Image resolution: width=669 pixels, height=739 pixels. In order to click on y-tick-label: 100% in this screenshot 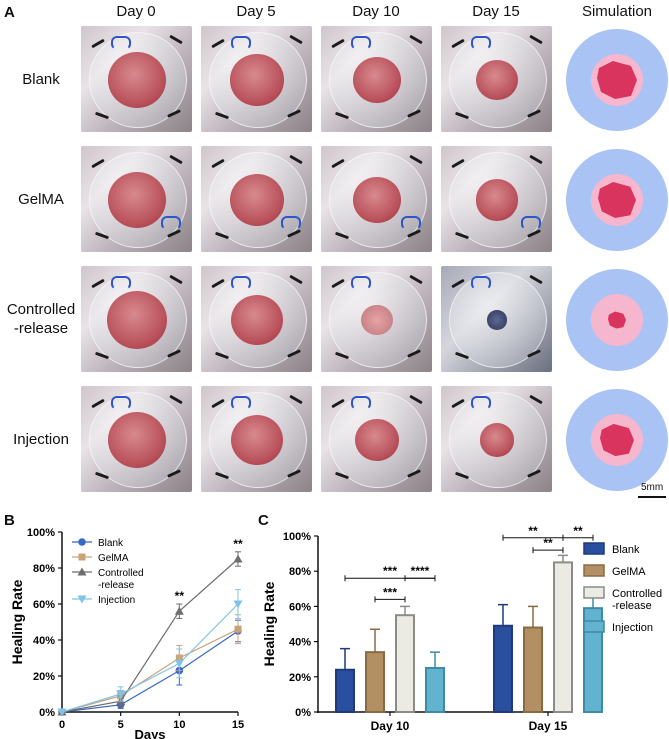, I will do `click(297, 537)`.